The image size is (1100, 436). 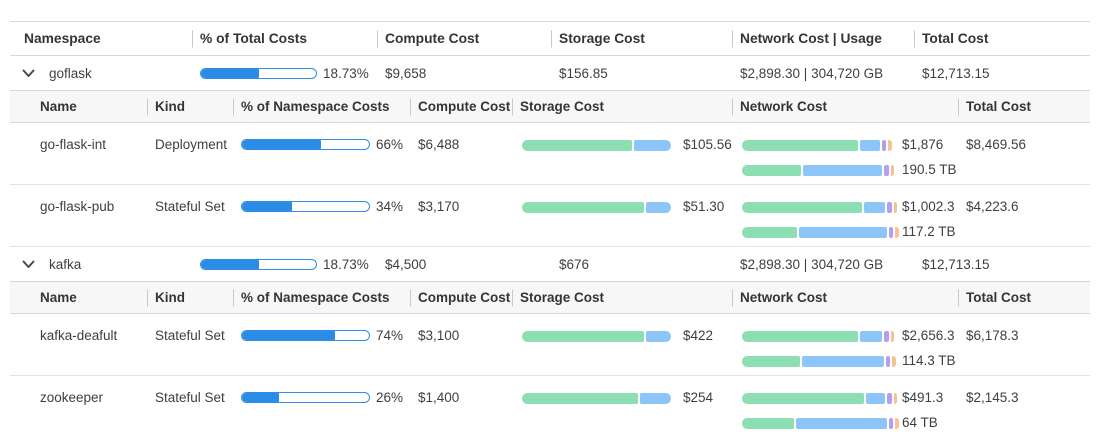 I want to click on compute-cost-value: $1,400, so click(x=439, y=397).